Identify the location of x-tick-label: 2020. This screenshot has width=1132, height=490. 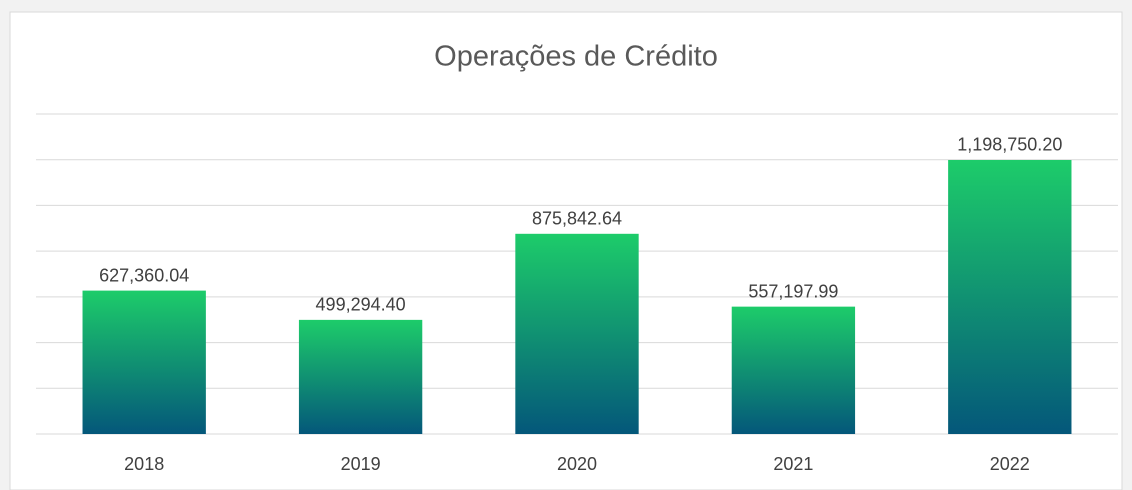
(577, 464).